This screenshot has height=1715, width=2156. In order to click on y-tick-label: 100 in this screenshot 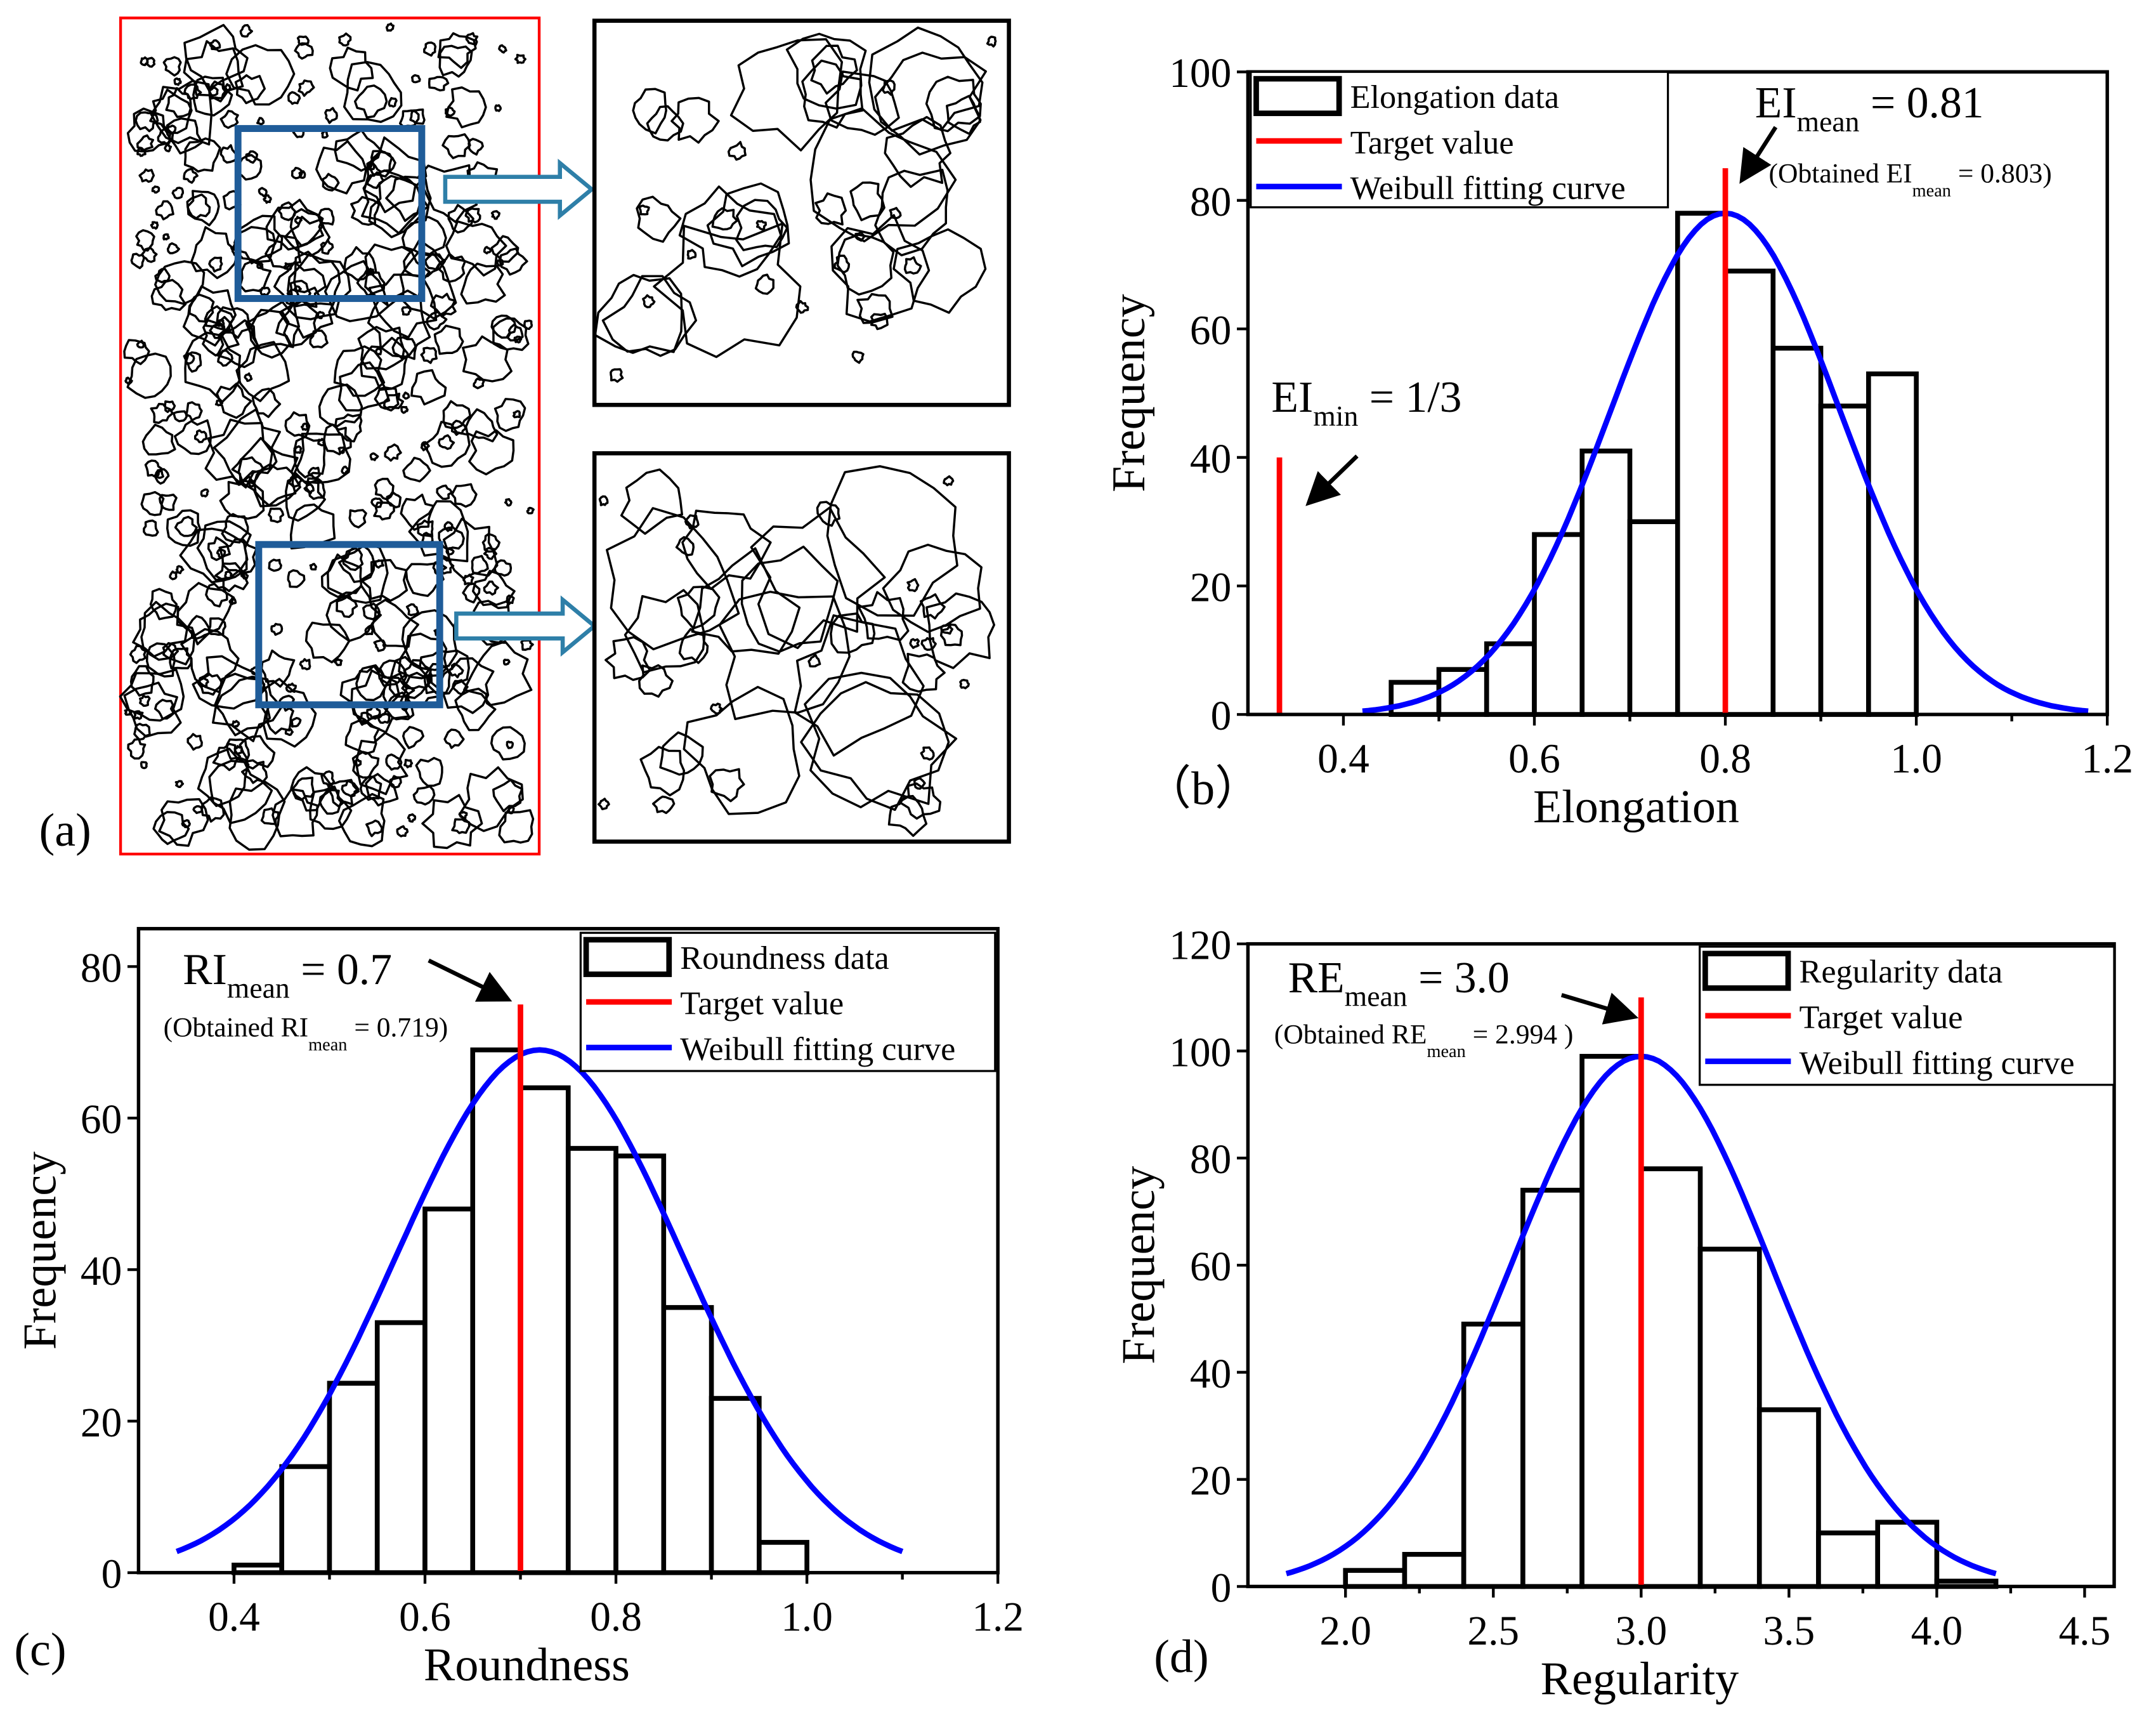, I will do `click(1200, 1052)`.